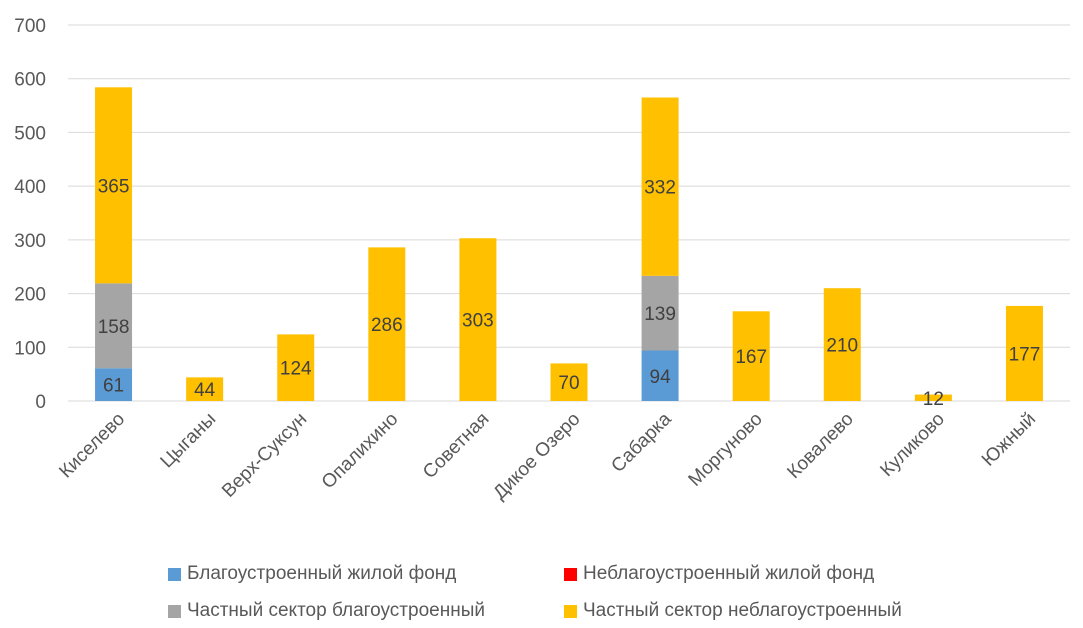 Image resolution: width=1083 pixels, height=628 pixels. I want to click on y-tick-label: 0, so click(40, 402).